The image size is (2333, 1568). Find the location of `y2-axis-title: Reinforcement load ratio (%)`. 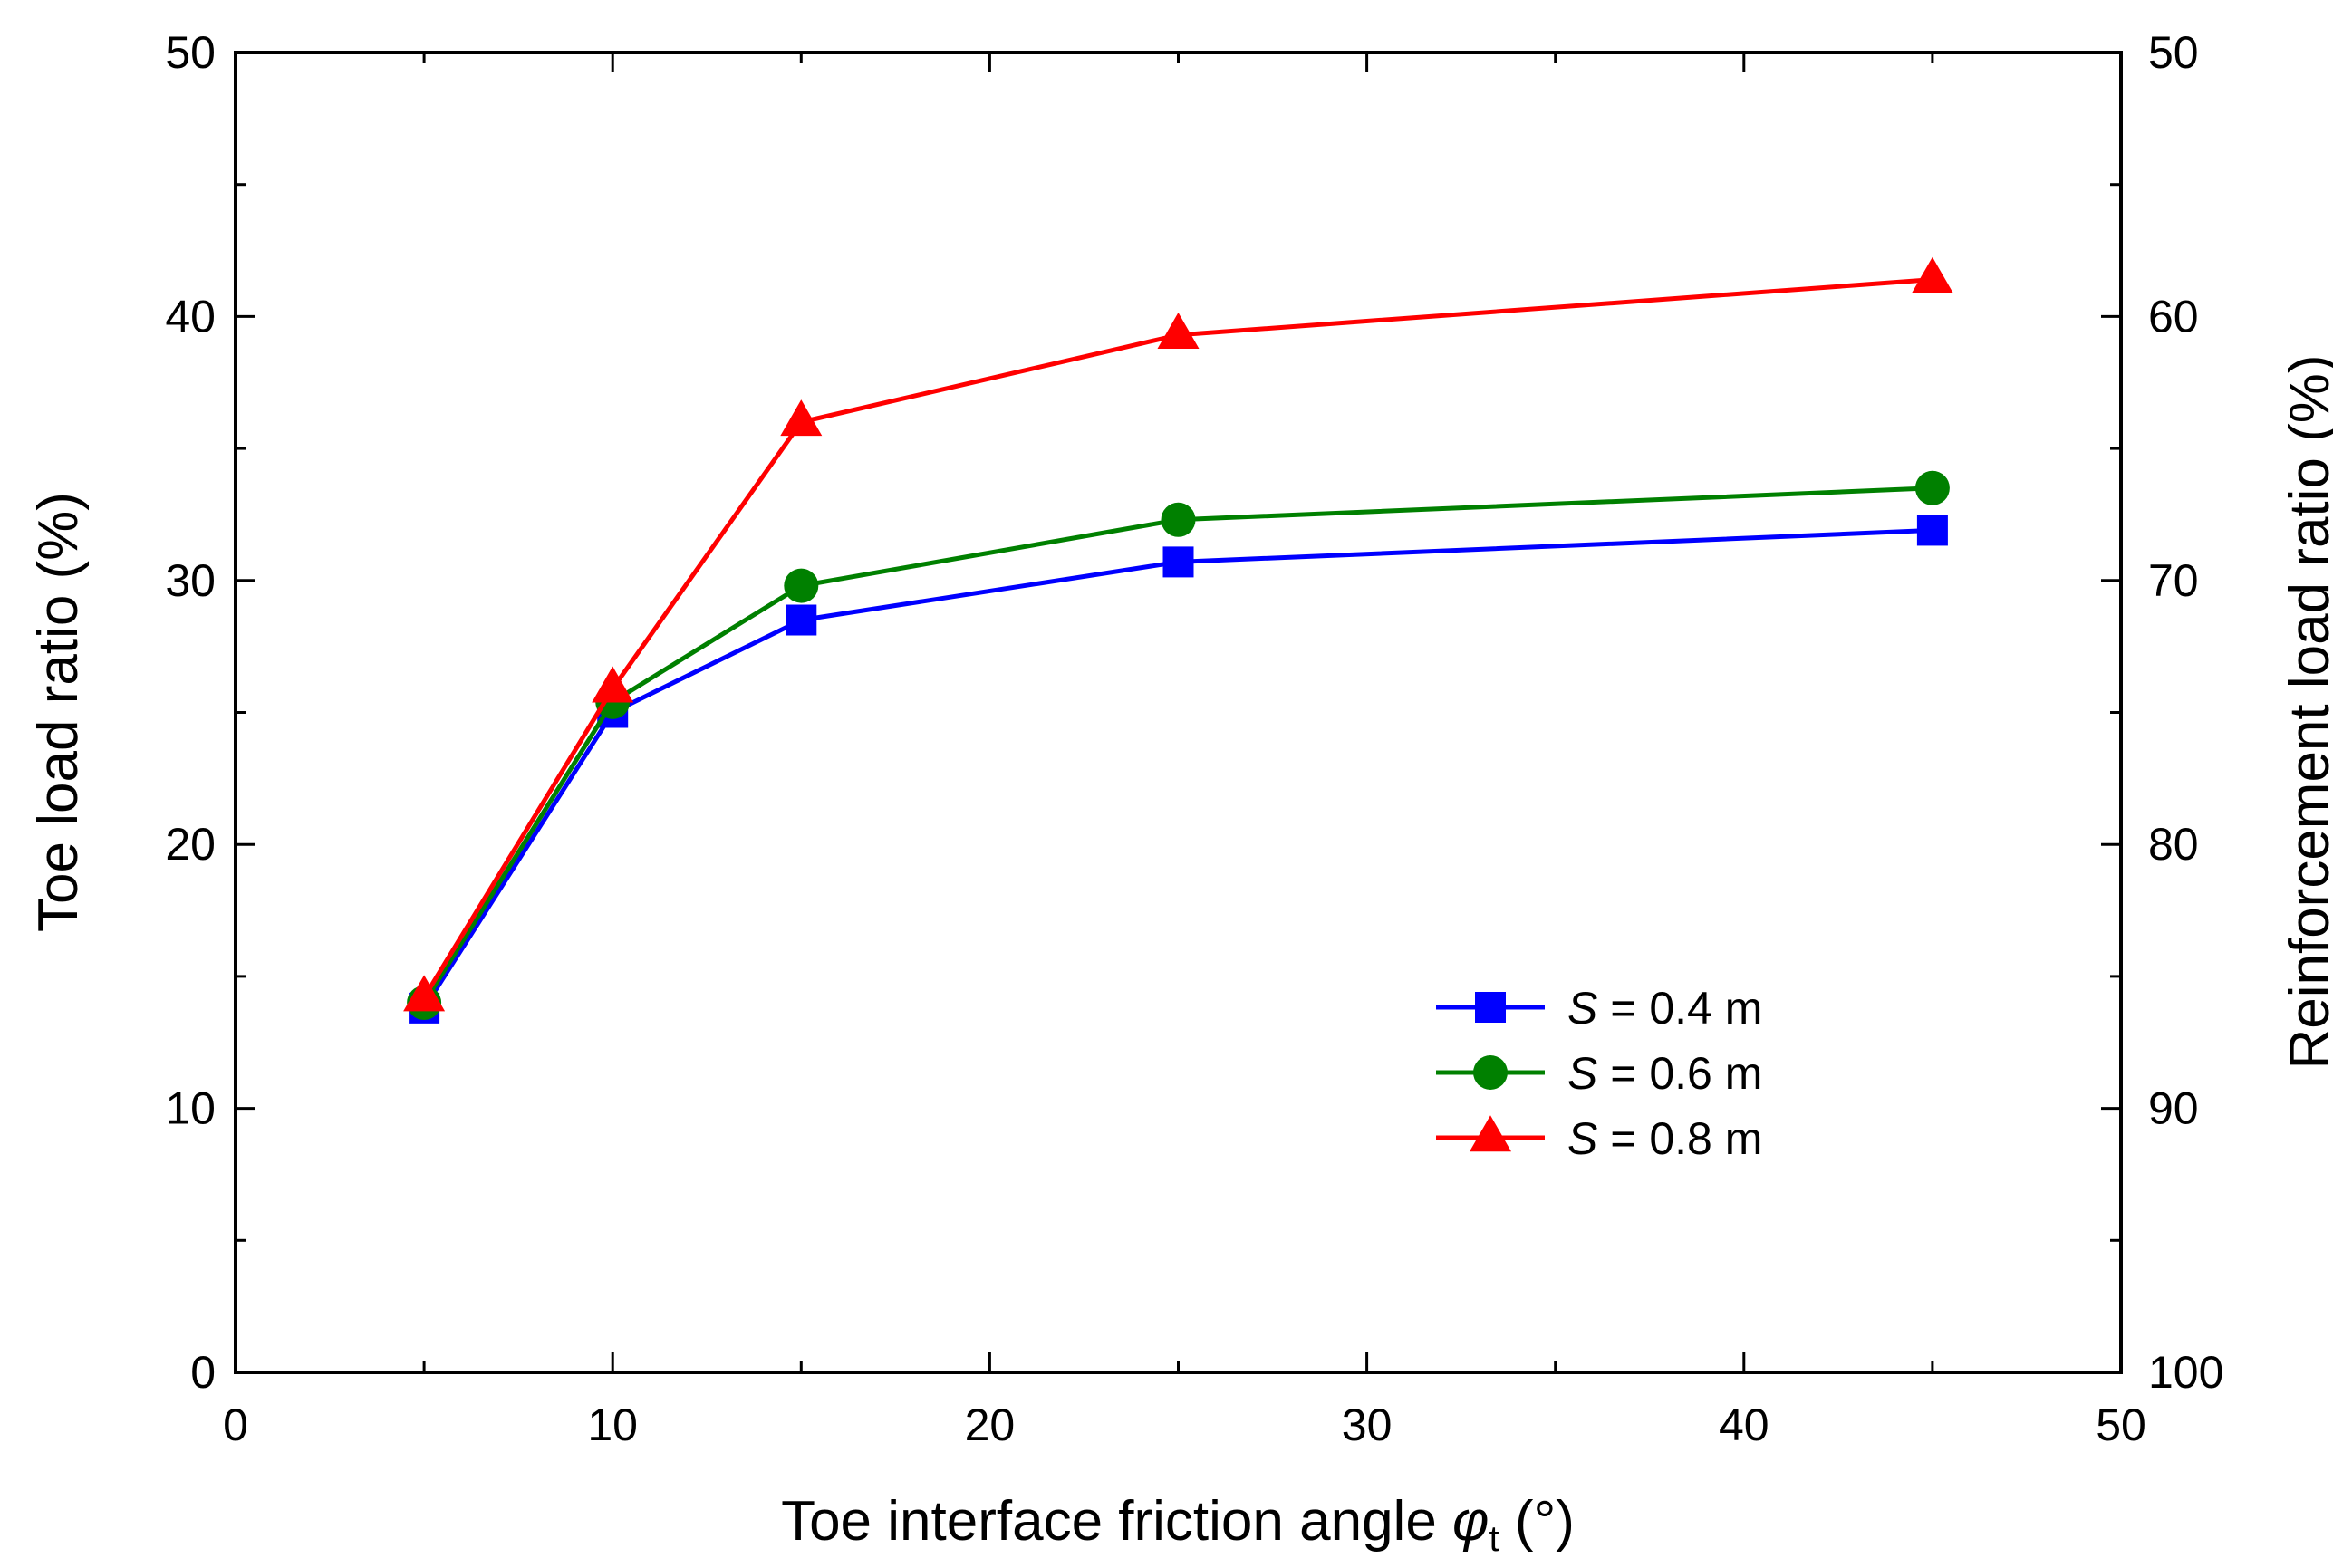

y2-axis-title: Reinforcement load ratio (%) is located at coordinates (2306, 711).